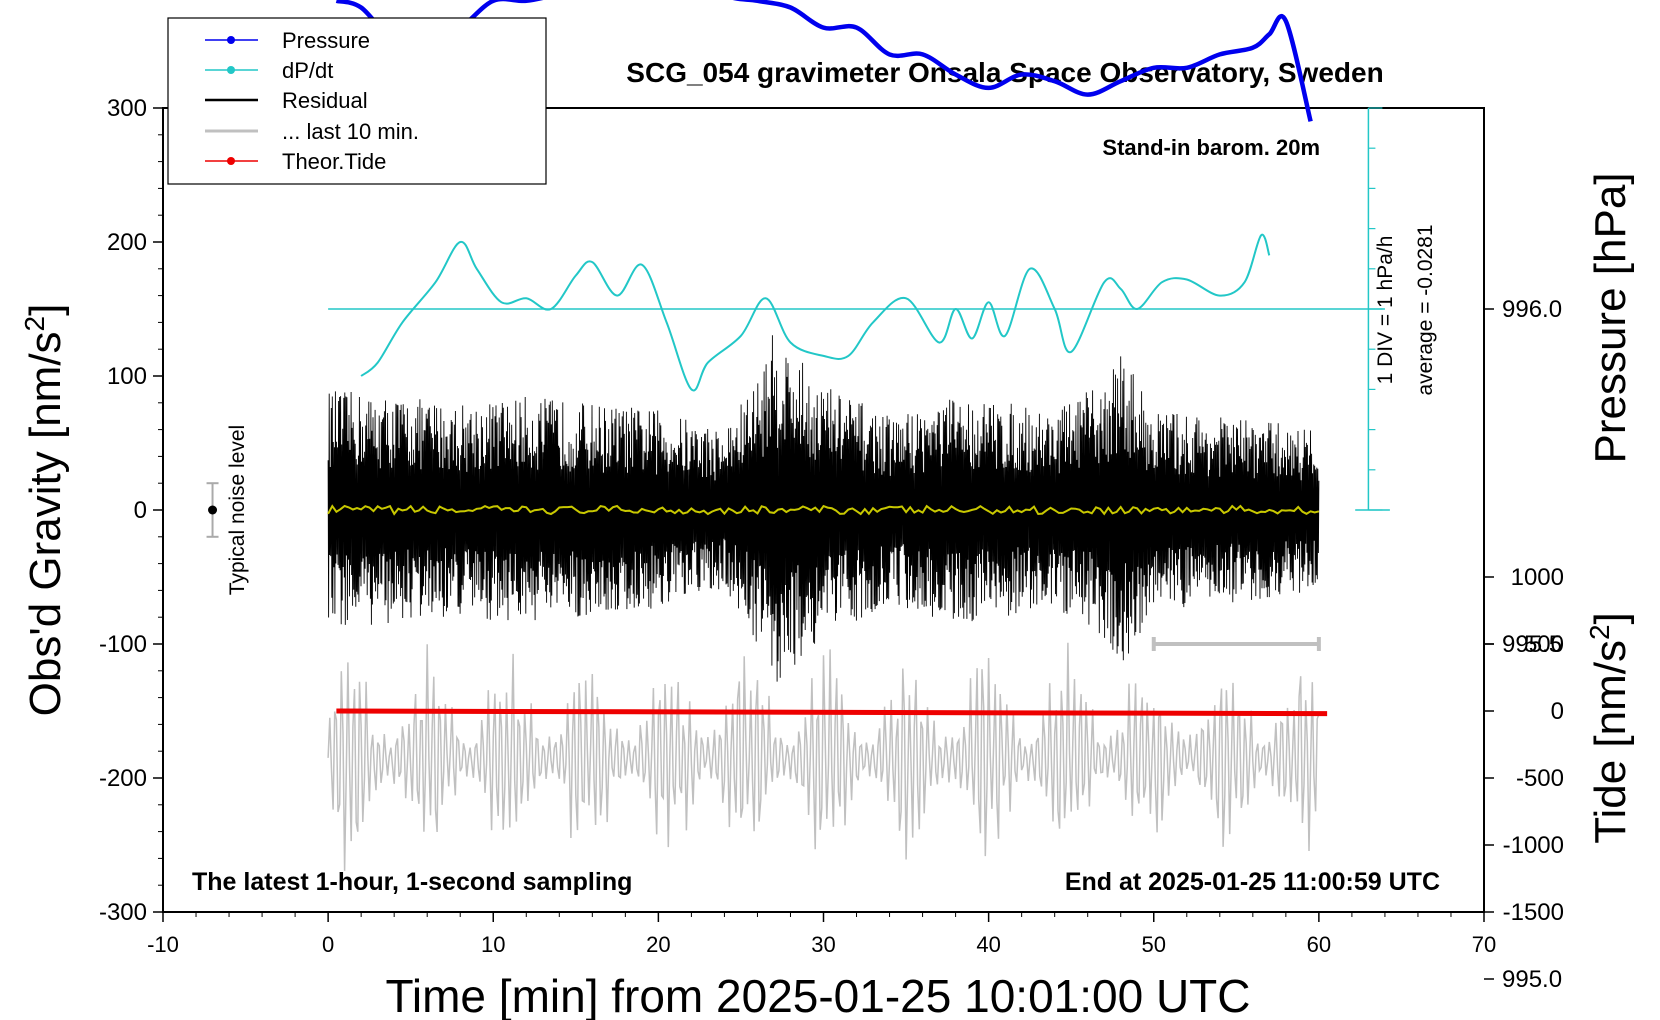 Image resolution: width=1660 pixels, height=1020 pixels. I want to click on end-time-note: End at 2025-01-25 11:00:59 UTC, so click(1252, 882).